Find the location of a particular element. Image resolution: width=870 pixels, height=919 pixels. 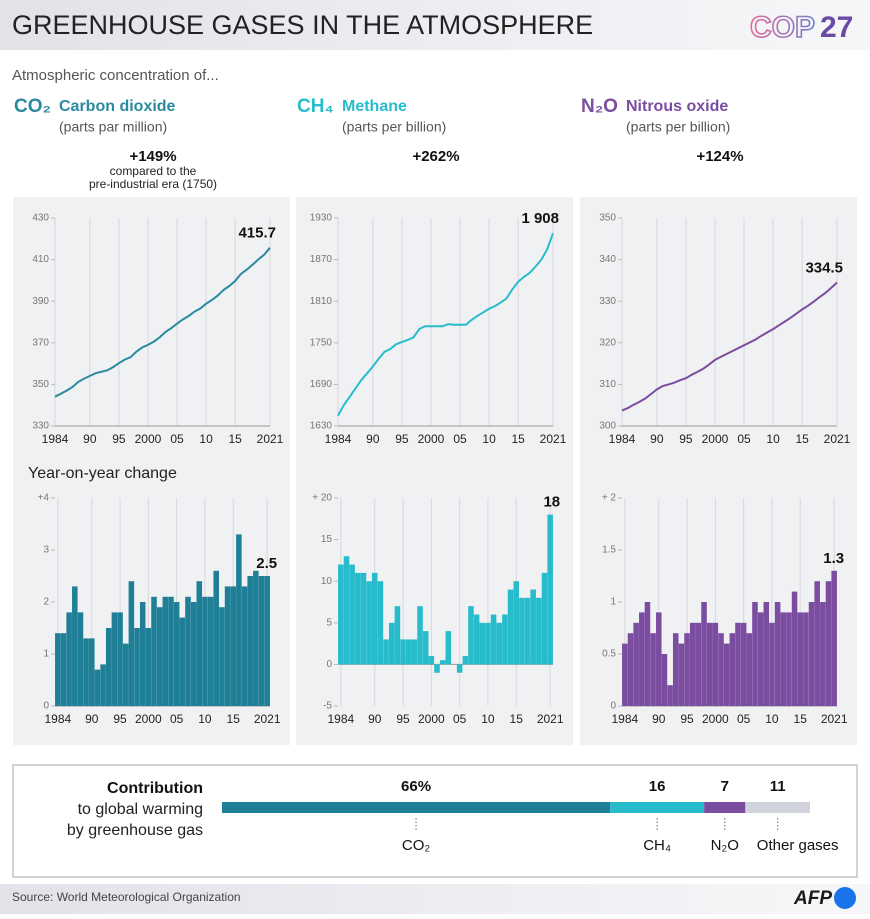

segment-label: 66% is located at coordinates (416, 786).